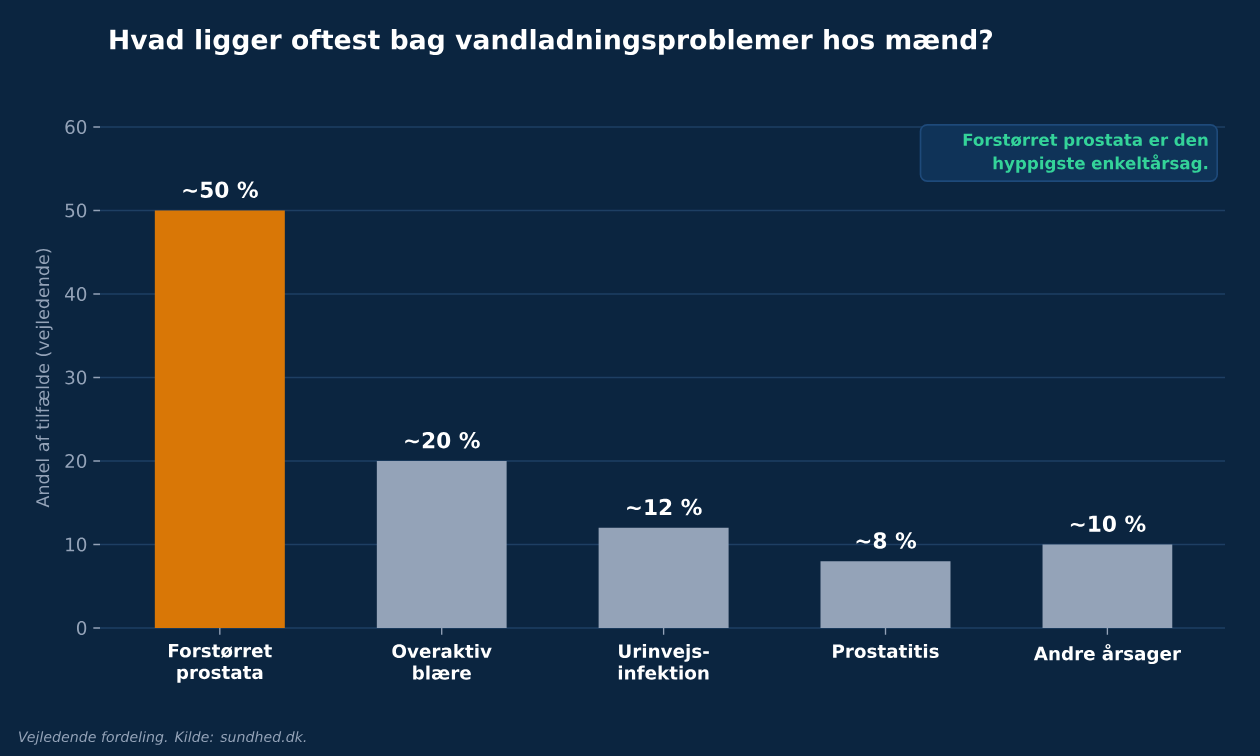 The image size is (1260, 756). Describe the element at coordinates (663, 661) in the screenshot. I see `x-tick-label: Urinvejs-infektion` at that location.